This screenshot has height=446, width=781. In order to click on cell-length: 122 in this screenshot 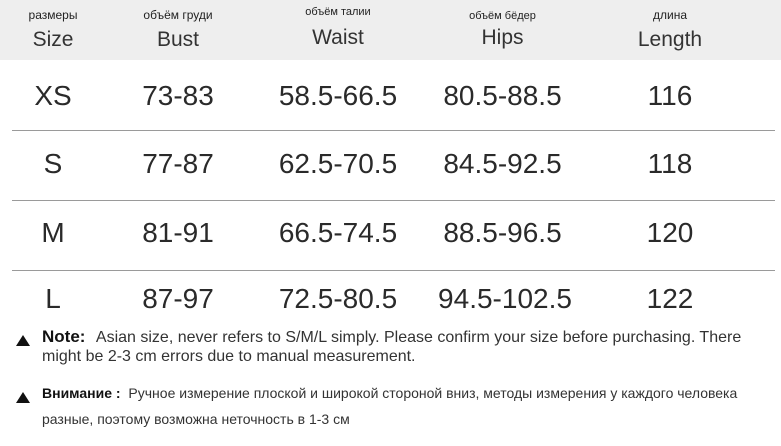, I will do `click(670, 298)`.